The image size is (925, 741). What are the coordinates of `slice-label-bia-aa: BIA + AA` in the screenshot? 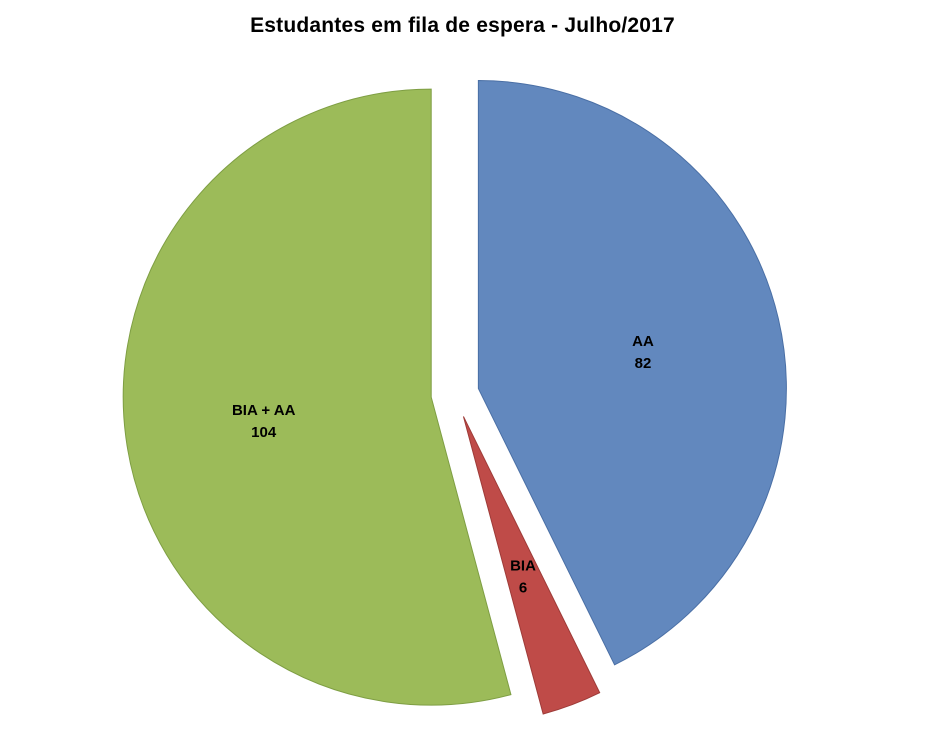 It's located at (264, 410).